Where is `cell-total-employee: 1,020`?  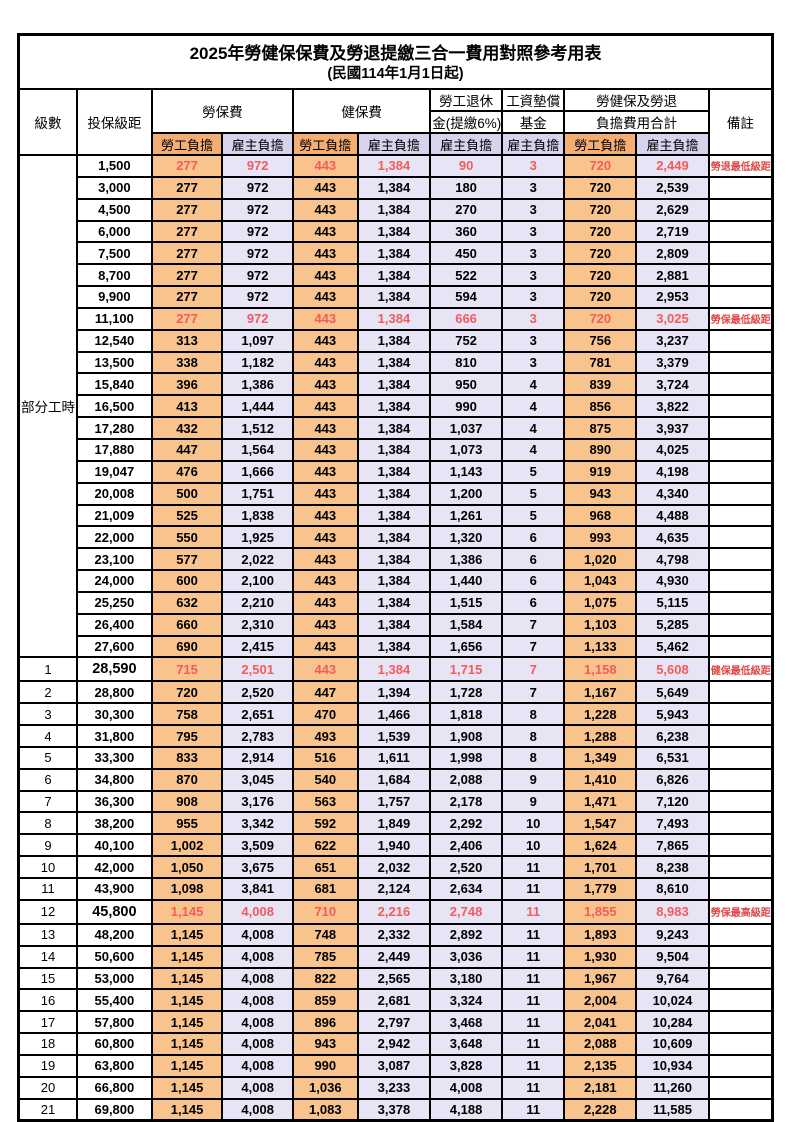
cell-total-employee: 1,020 is located at coordinates (600, 559).